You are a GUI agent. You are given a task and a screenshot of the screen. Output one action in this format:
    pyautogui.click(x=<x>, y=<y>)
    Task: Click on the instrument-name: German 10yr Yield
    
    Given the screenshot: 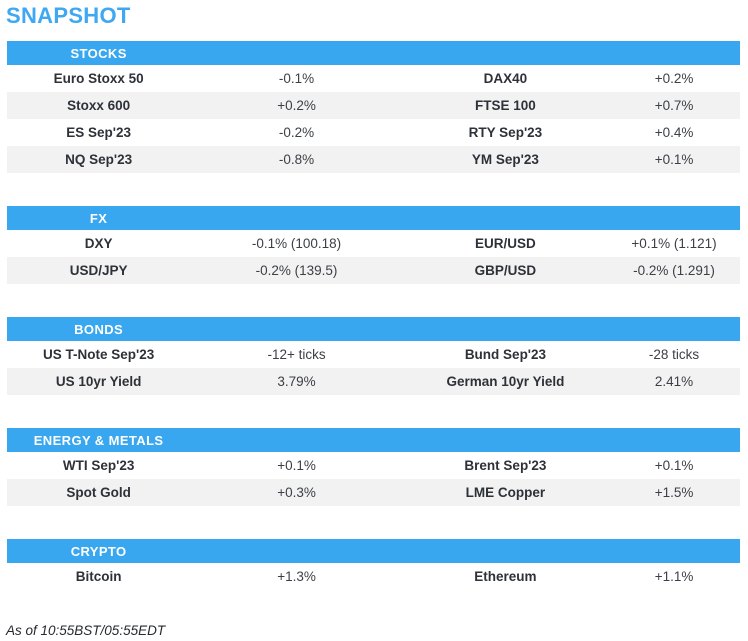 What is the action you would take?
    pyautogui.click(x=505, y=381)
    